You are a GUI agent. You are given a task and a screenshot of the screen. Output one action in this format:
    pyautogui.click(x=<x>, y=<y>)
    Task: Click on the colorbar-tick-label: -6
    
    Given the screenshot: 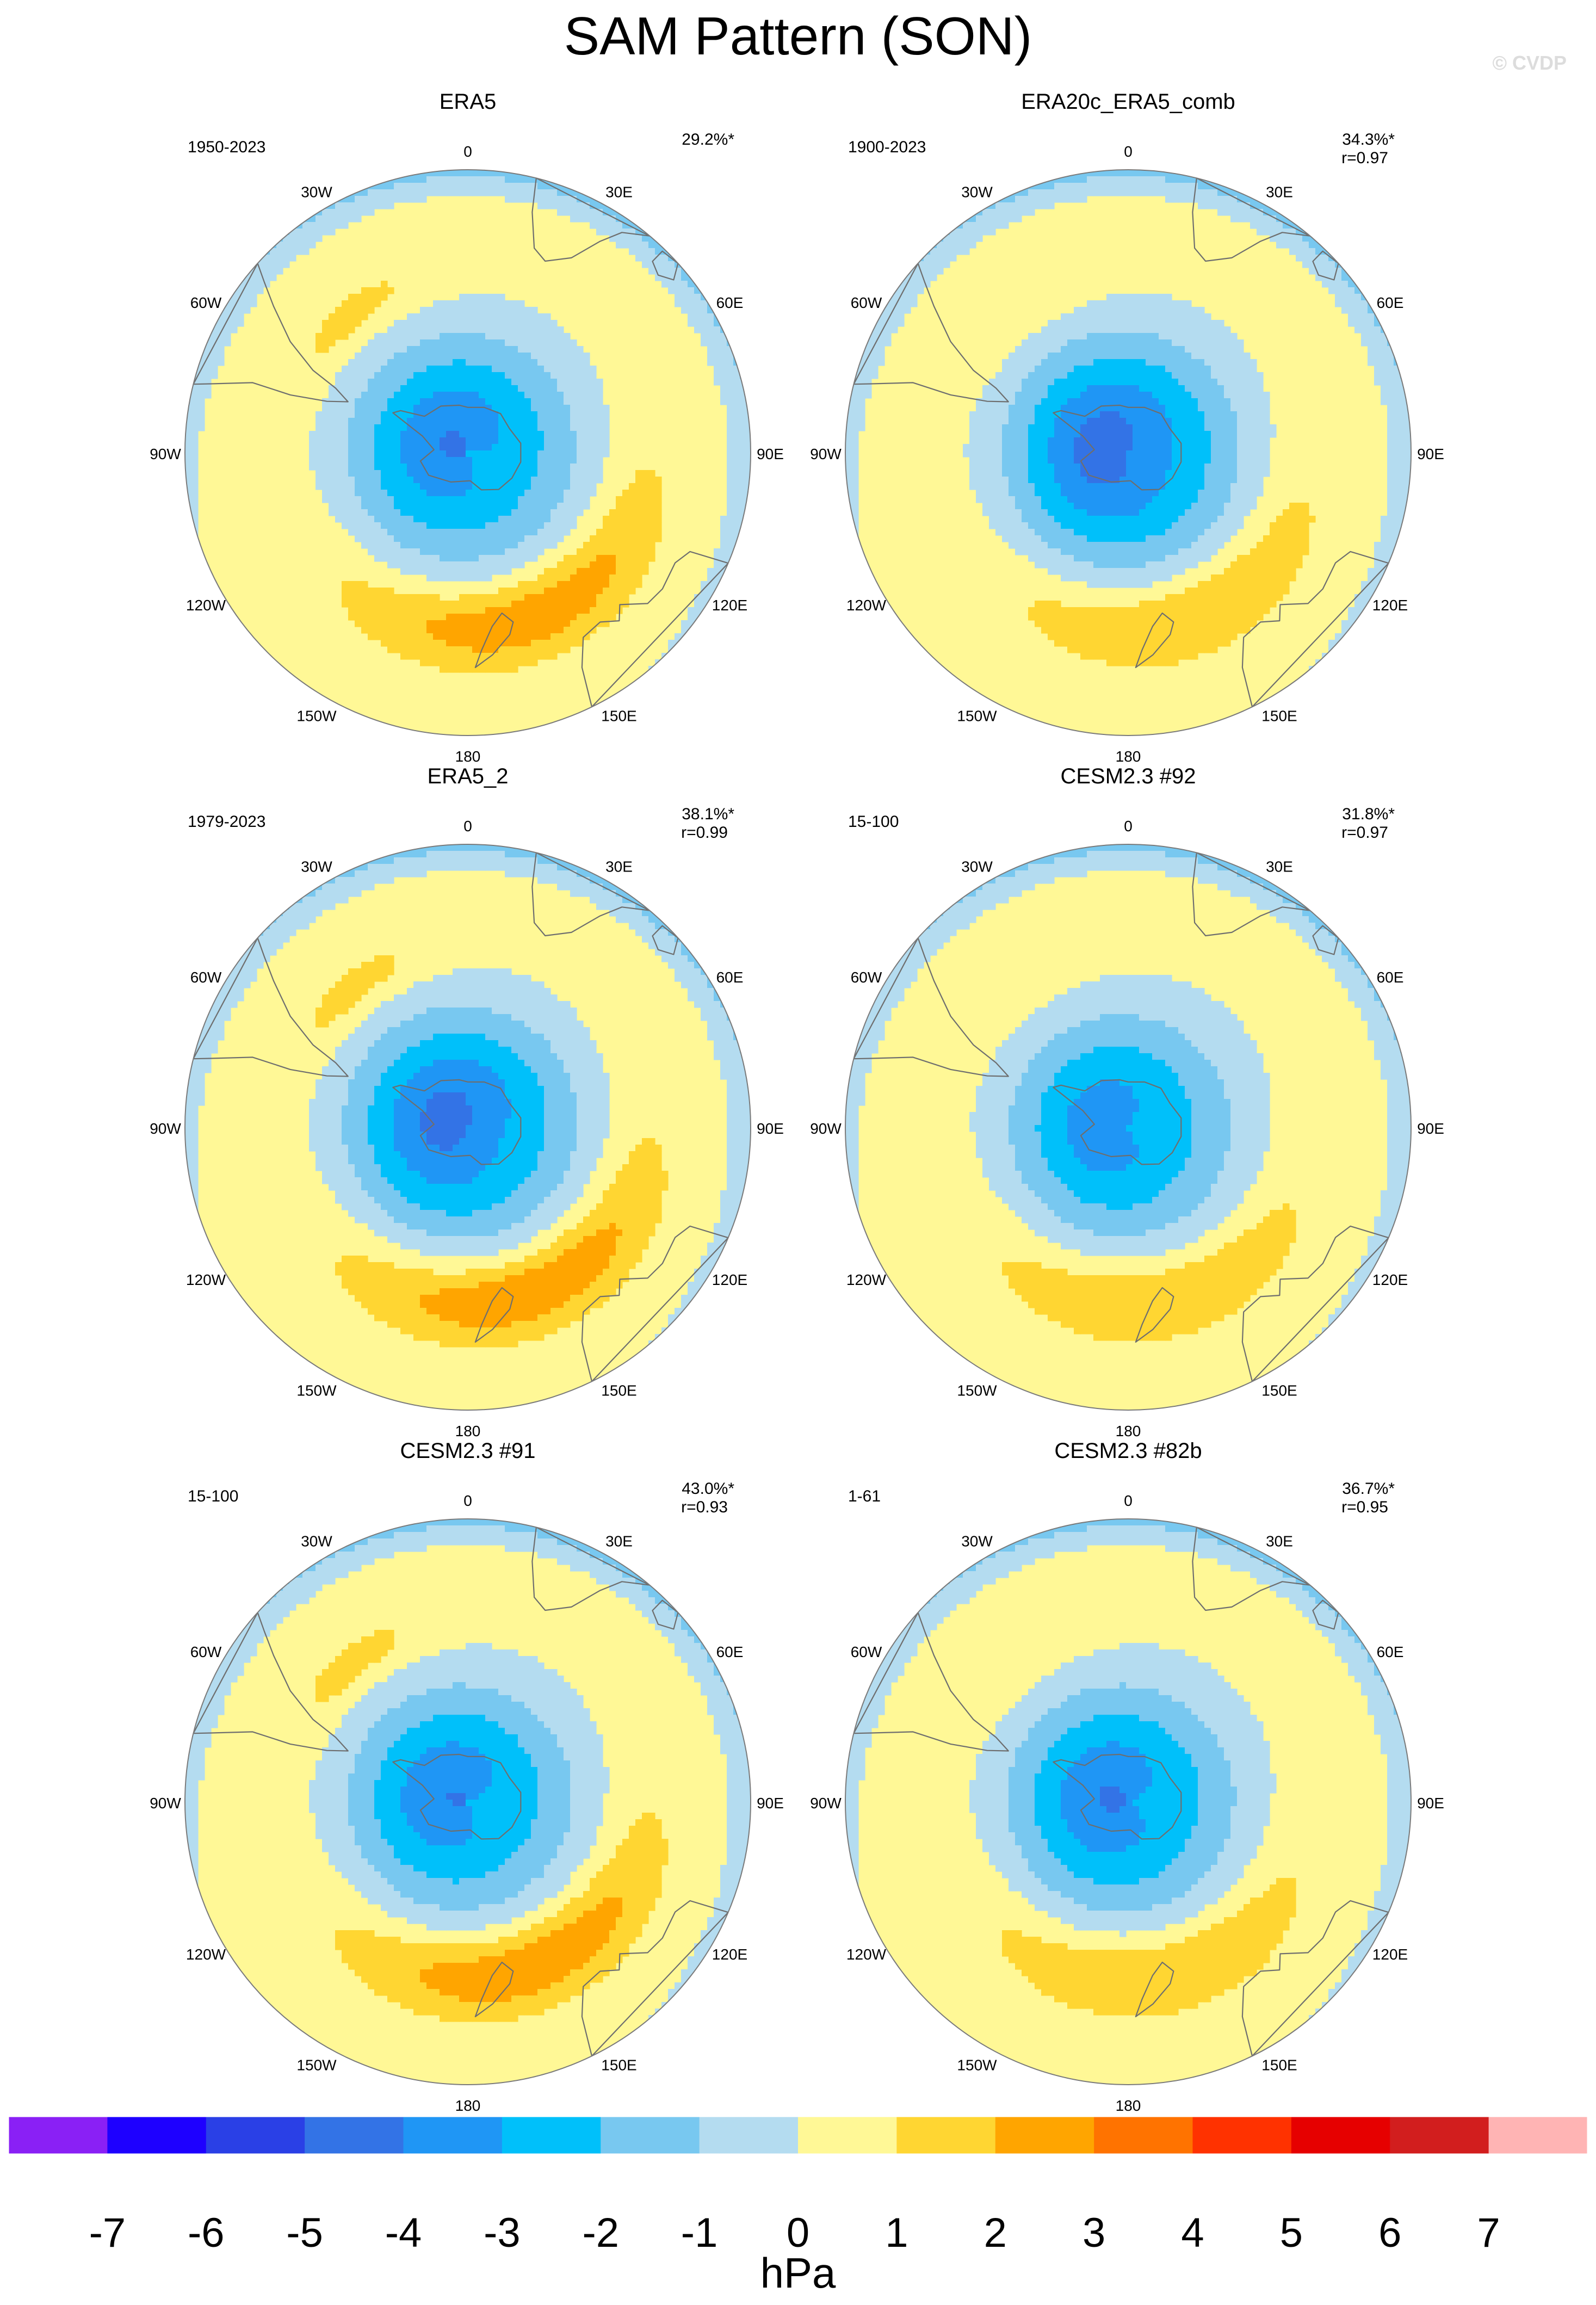 What is the action you would take?
    pyautogui.click(x=206, y=2233)
    